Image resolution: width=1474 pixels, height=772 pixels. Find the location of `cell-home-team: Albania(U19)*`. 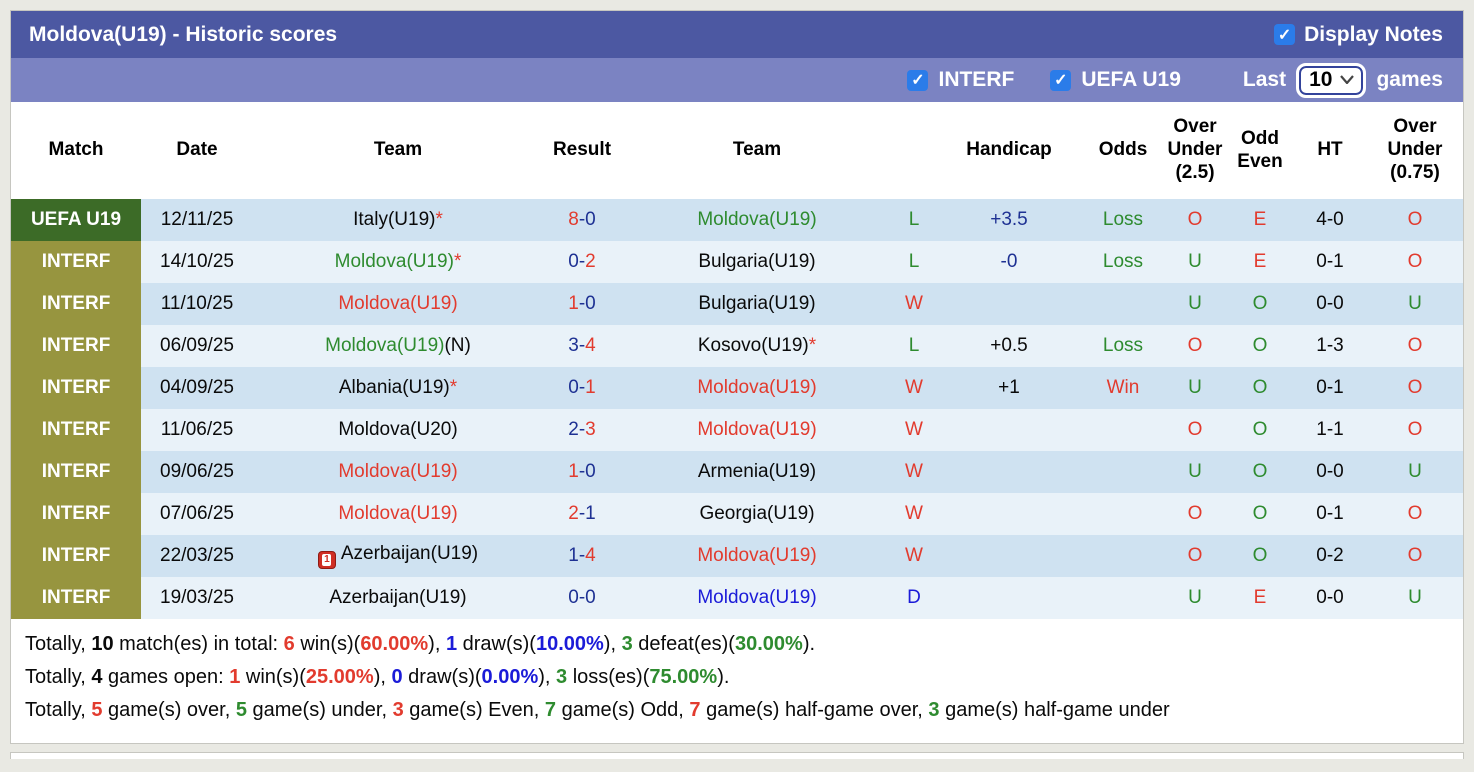

cell-home-team: Albania(U19)* is located at coordinates (398, 387).